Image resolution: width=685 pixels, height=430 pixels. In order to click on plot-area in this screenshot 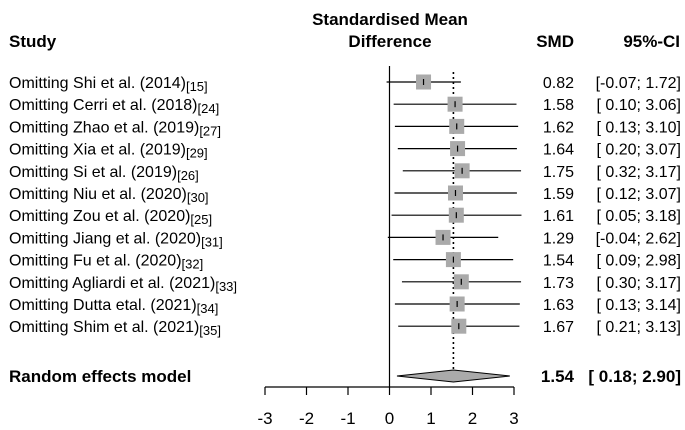, I will do `click(454, 226)`.